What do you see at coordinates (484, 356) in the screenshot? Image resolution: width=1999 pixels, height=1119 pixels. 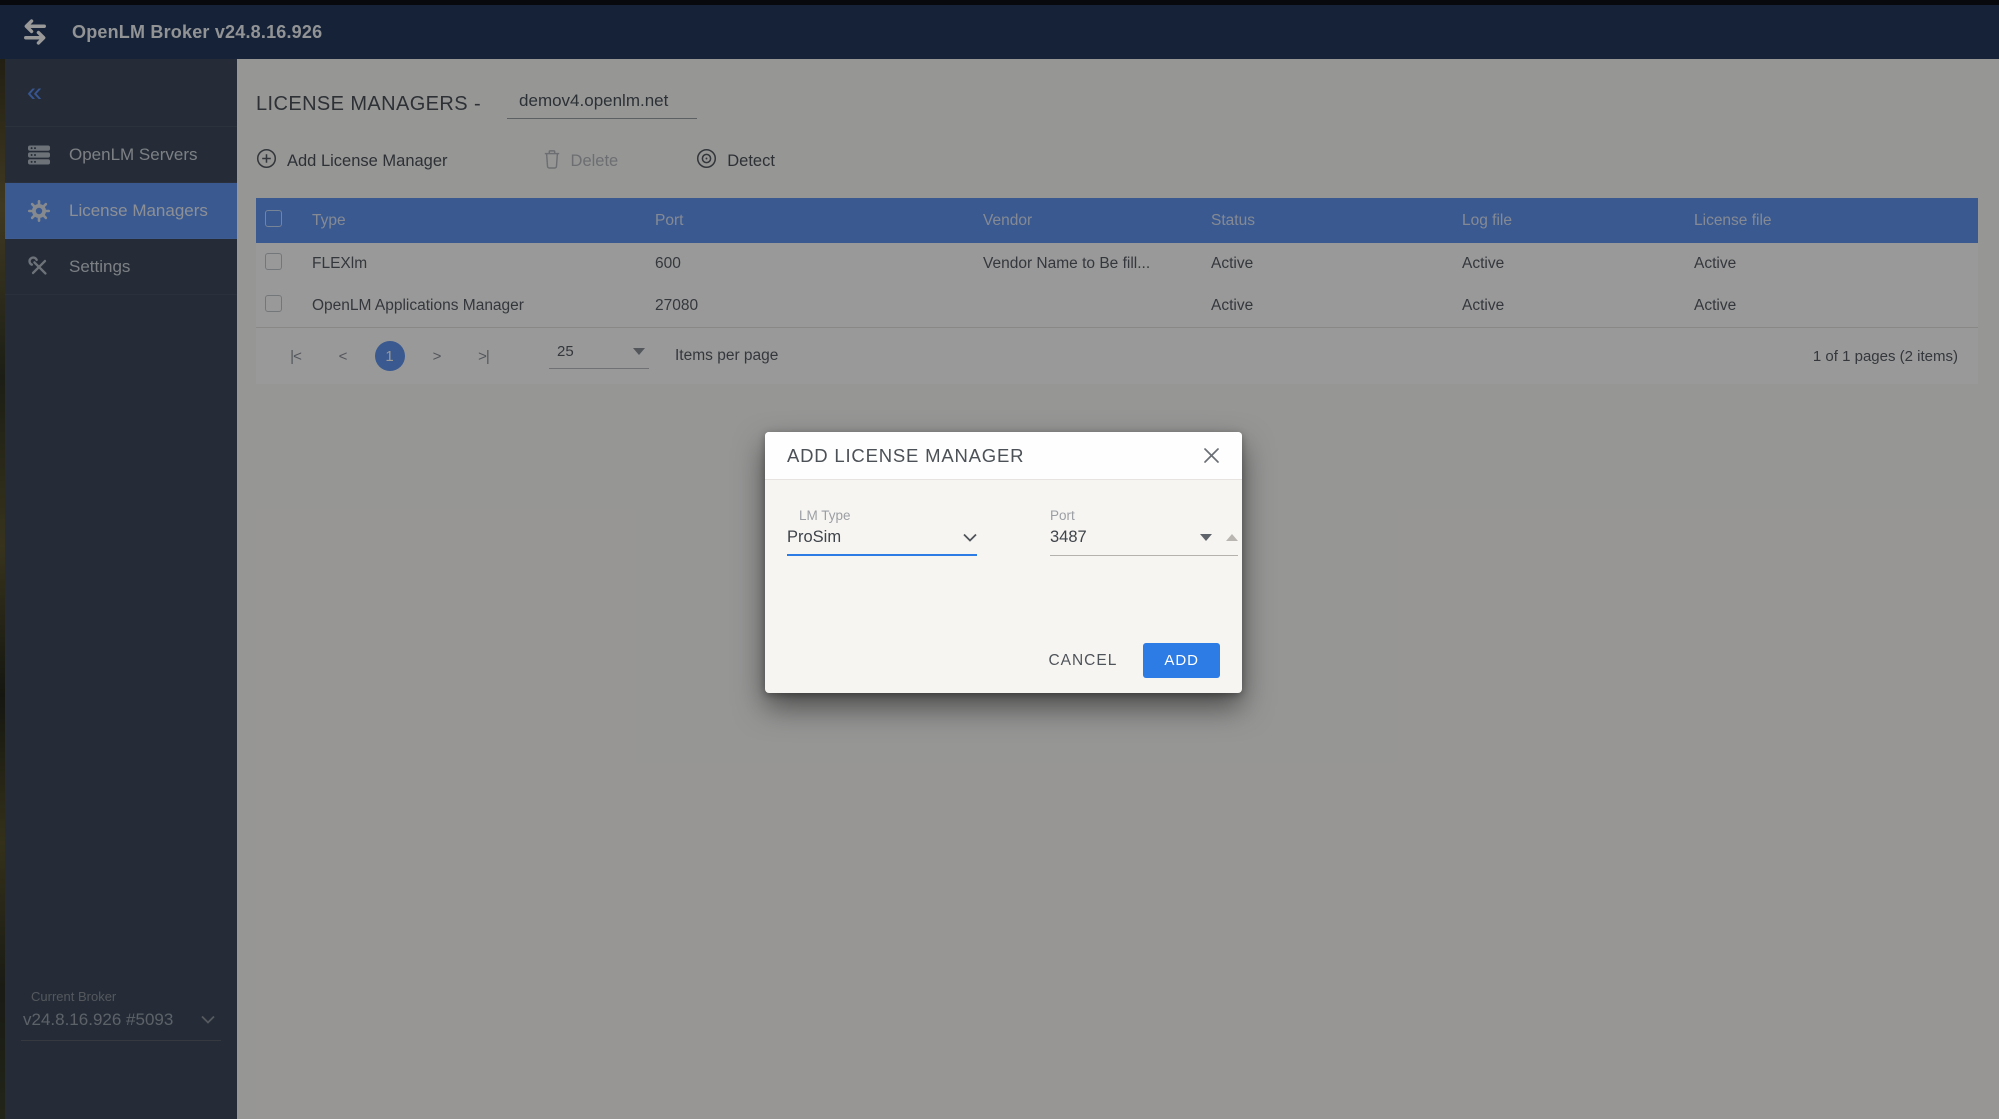 I see `last-page-button: >|` at bounding box center [484, 356].